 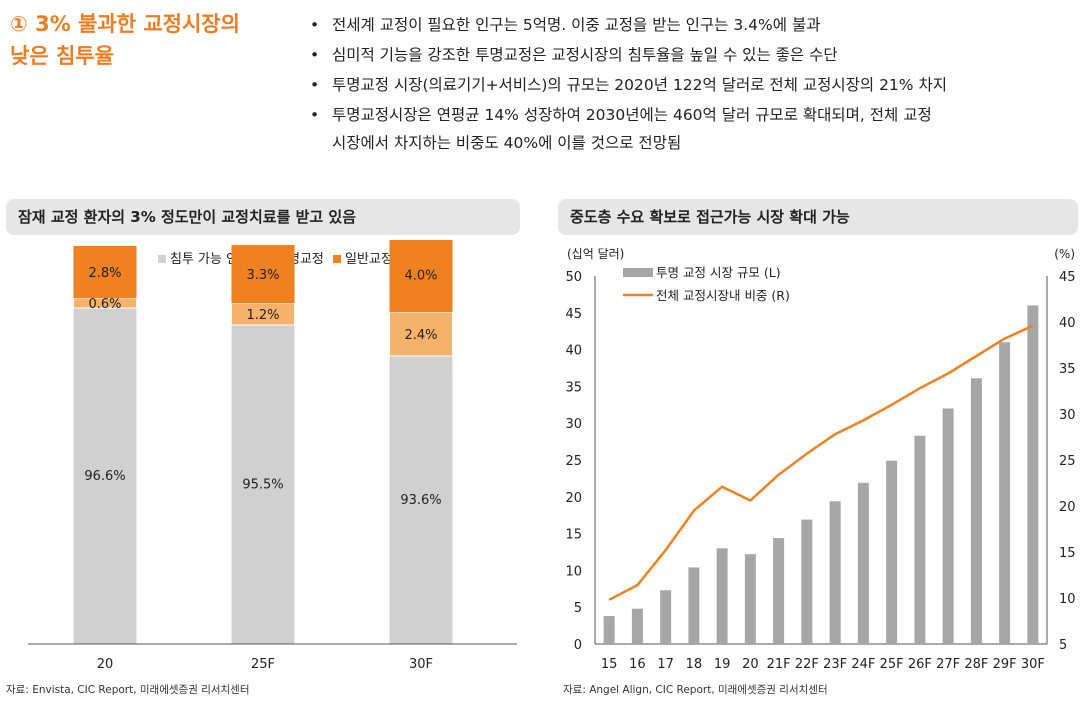 What do you see at coordinates (723, 295) in the screenshot?
I see `legend-label: 전체 교정시장내 비중 (R)` at bounding box center [723, 295].